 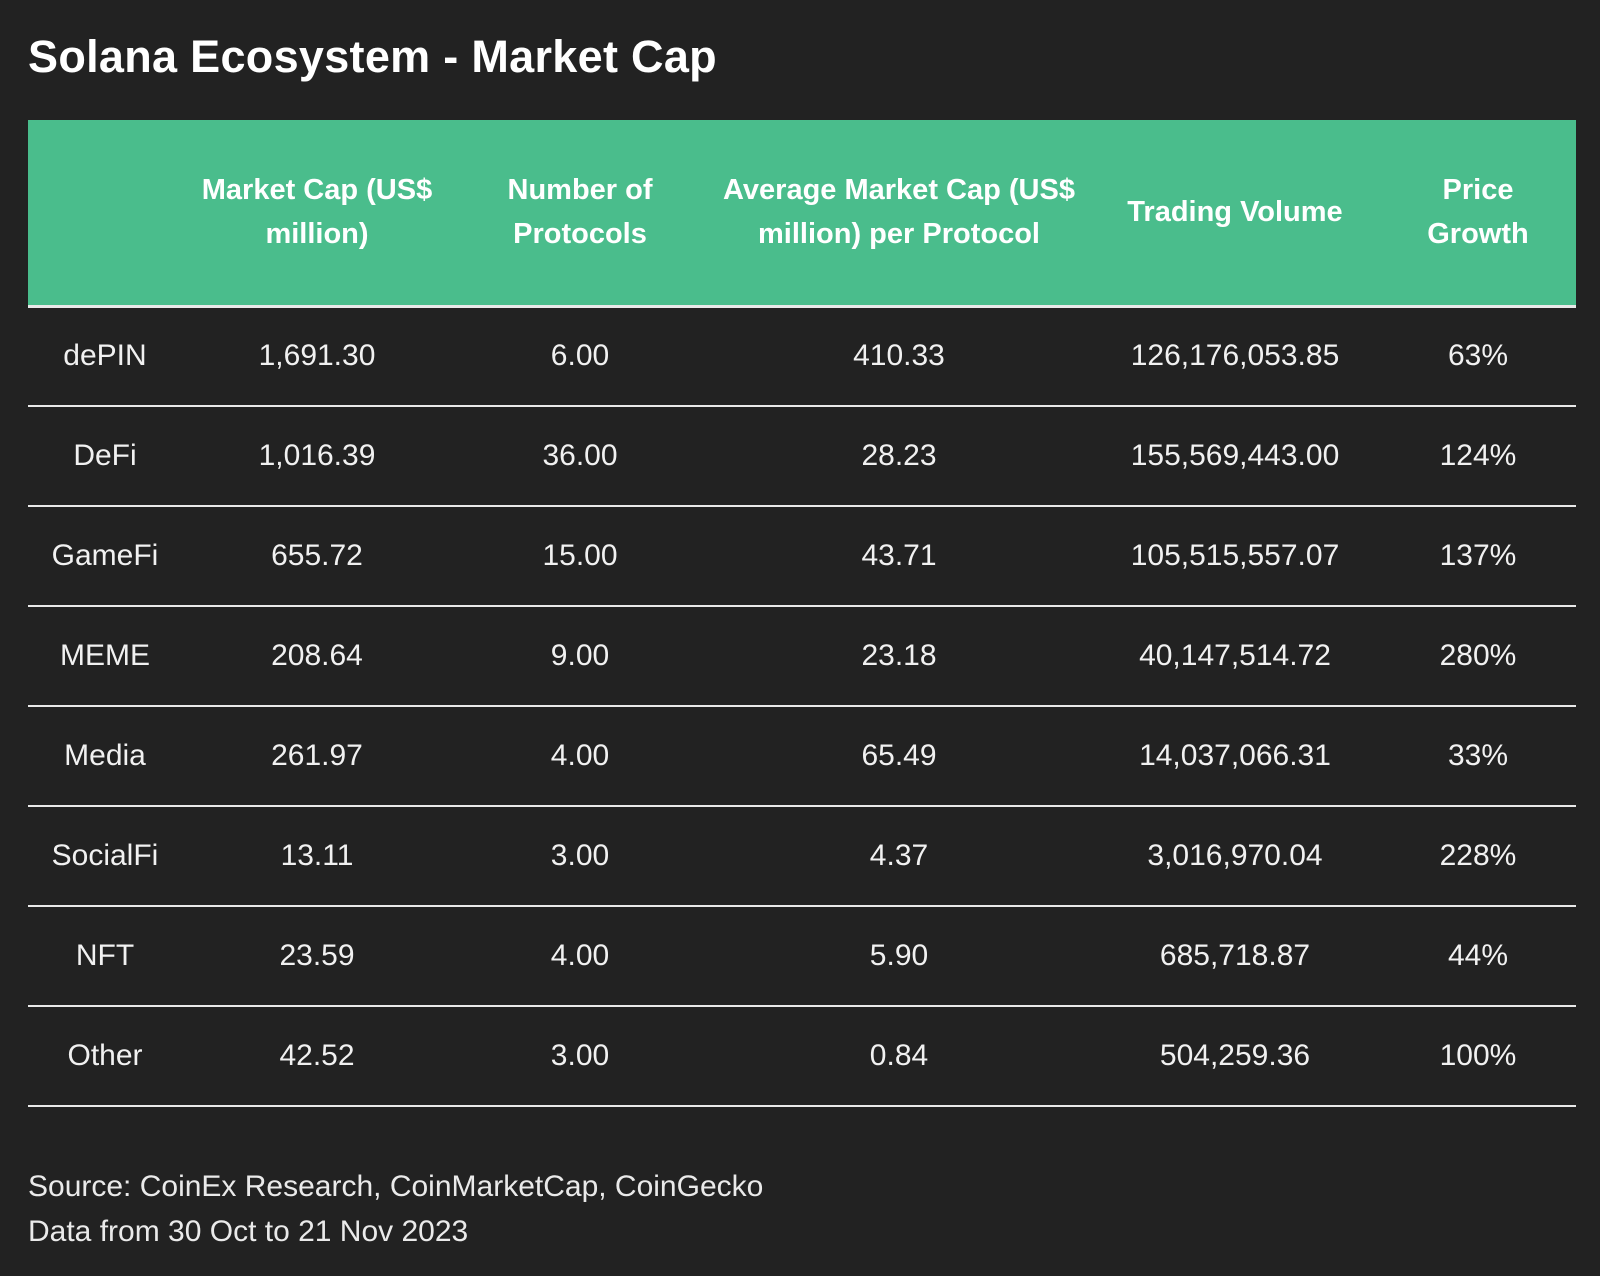 What do you see at coordinates (580, 455) in the screenshot?
I see `table-cell: 36.00` at bounding box center [580, 455].